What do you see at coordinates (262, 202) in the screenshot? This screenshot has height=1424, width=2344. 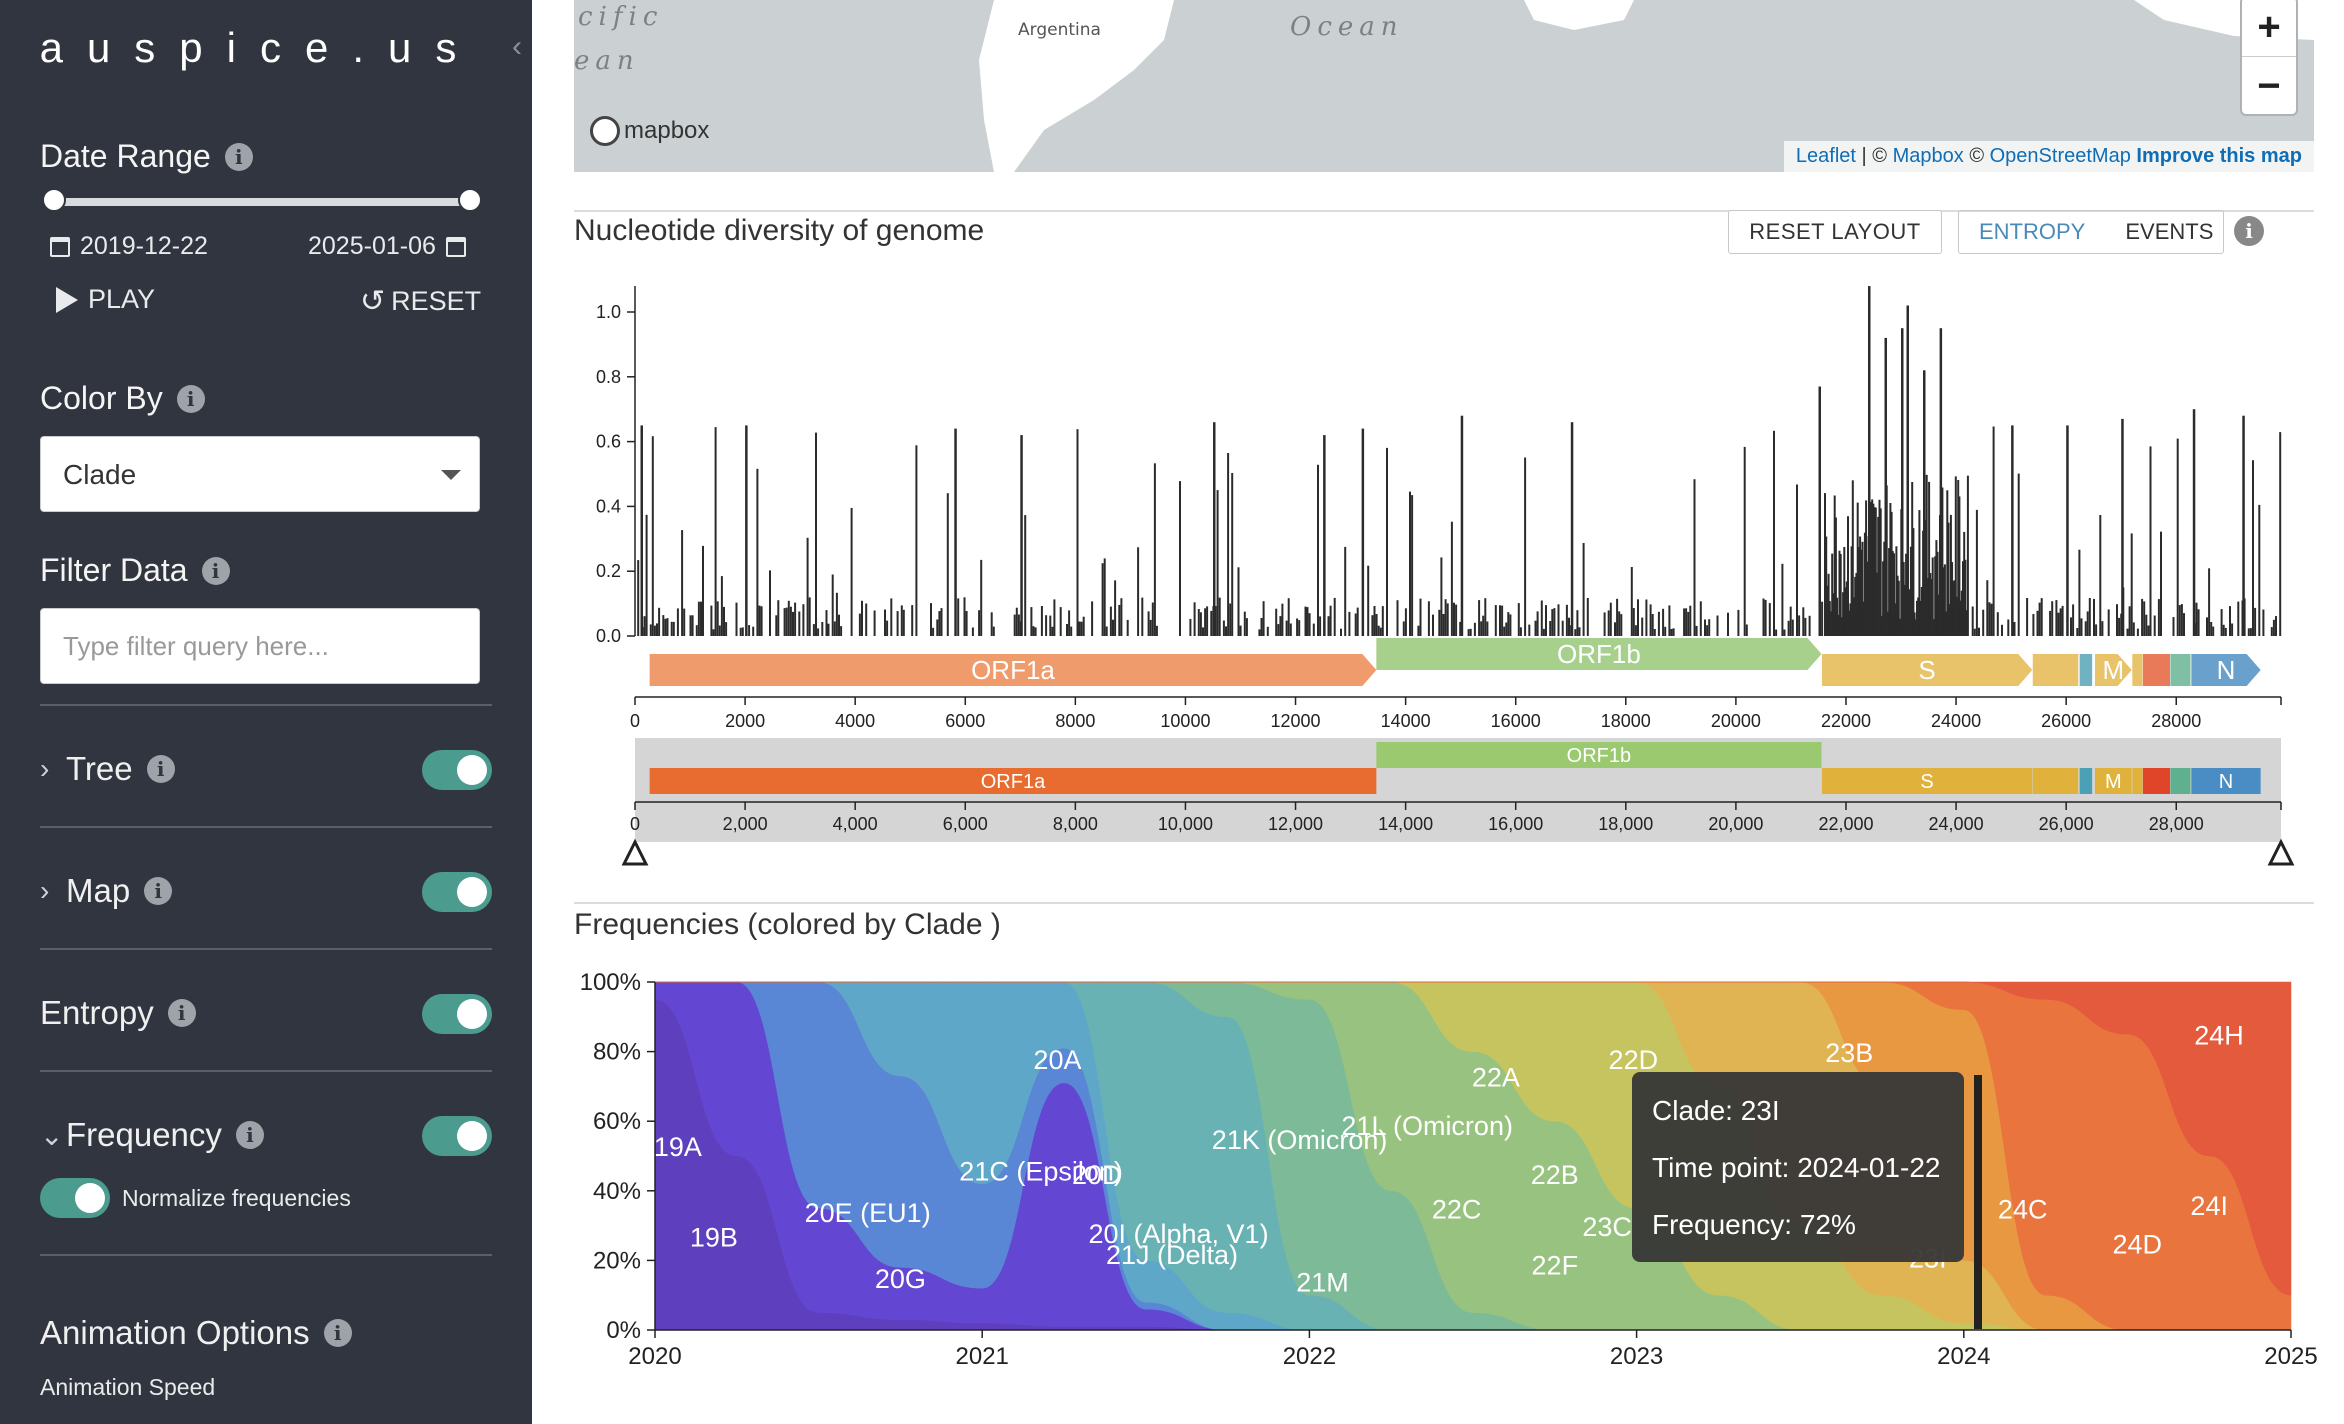 I see `date-range-slider` at bounding box center [262, 202].